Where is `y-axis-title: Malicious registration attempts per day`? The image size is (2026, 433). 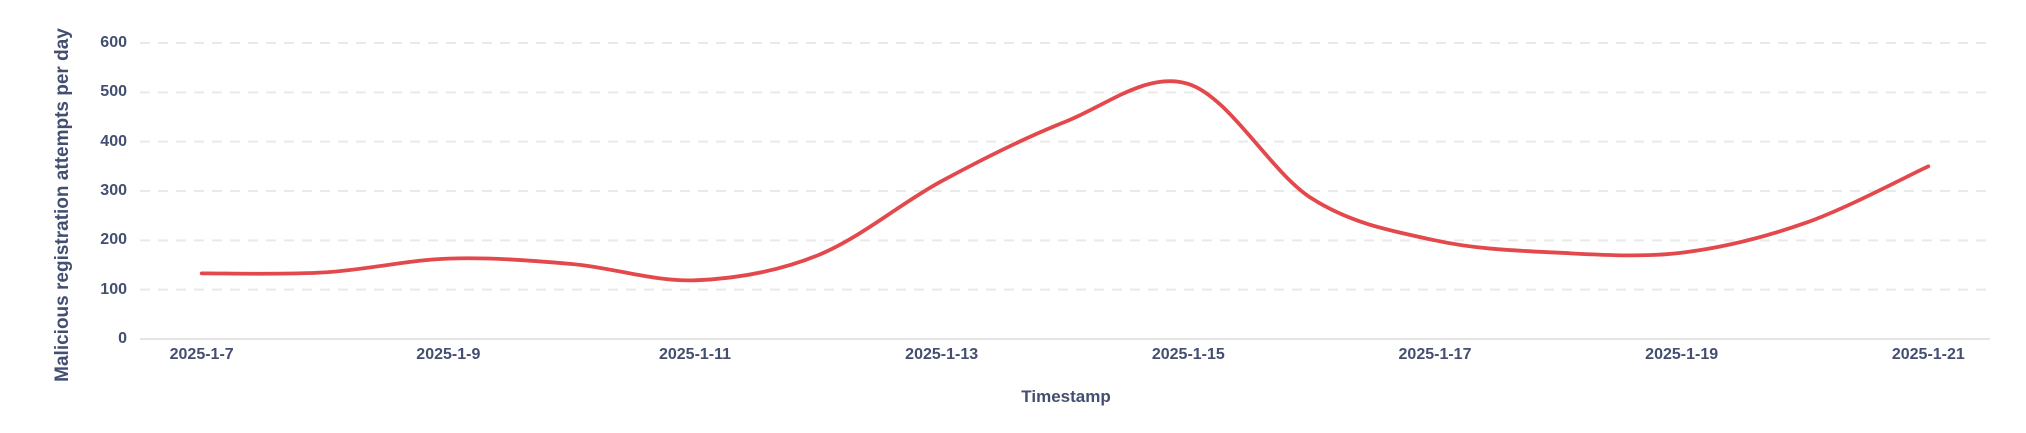 y-axis-title: Malicious registration attempts per day is located at coordinates (62, 205).